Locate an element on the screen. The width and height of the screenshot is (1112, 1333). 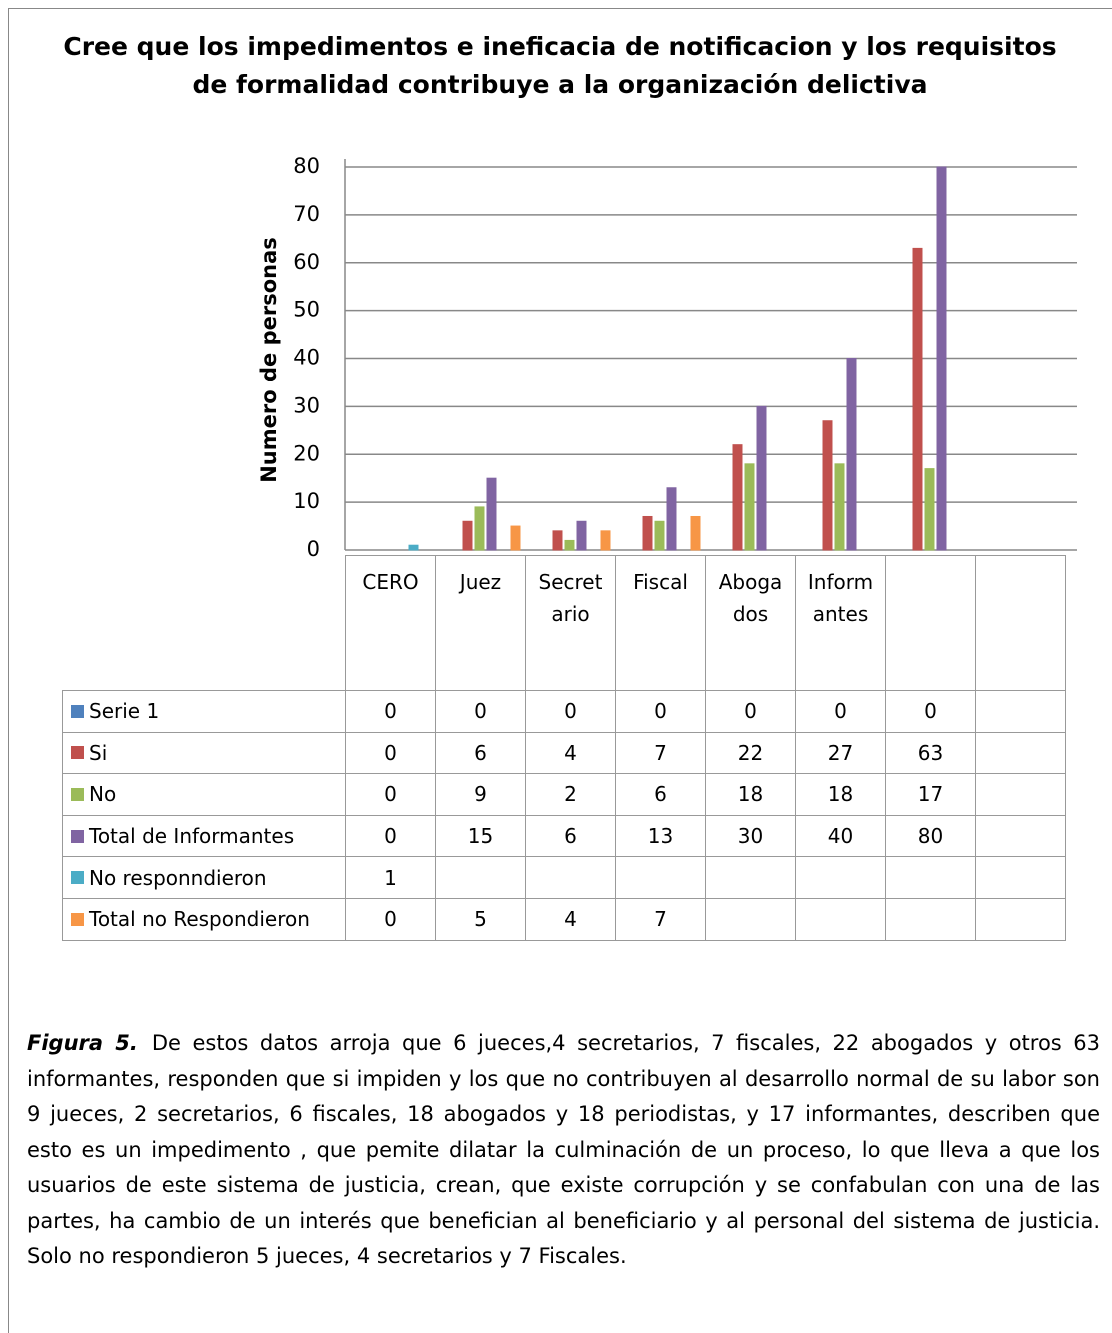
legend-label: No responndieron is located at coordinates (178, 877).